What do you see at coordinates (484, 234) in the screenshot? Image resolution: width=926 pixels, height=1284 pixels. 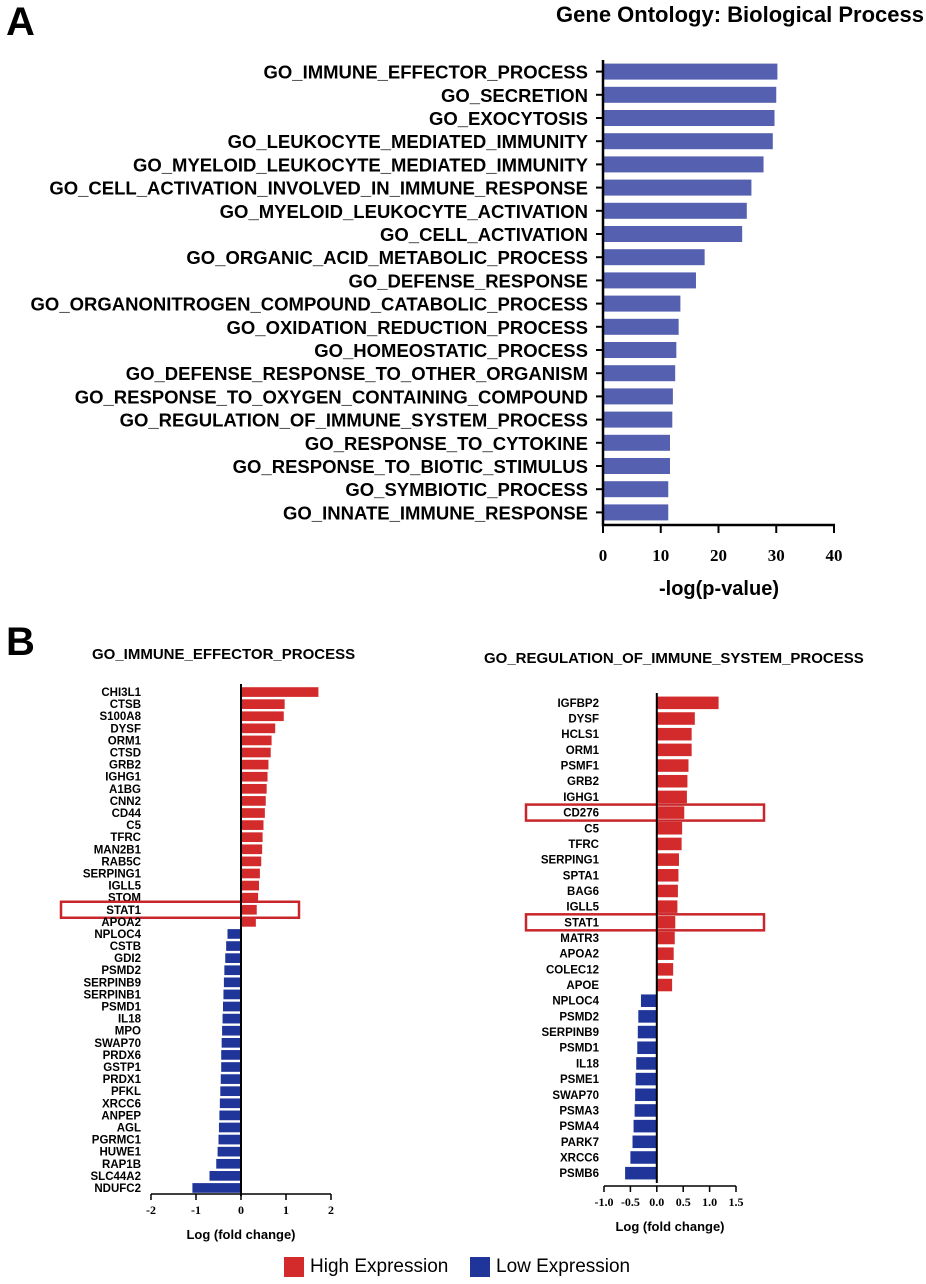 I see `category-label: GO_CELL_ACTIVATION` at bounding box center [484, 234].